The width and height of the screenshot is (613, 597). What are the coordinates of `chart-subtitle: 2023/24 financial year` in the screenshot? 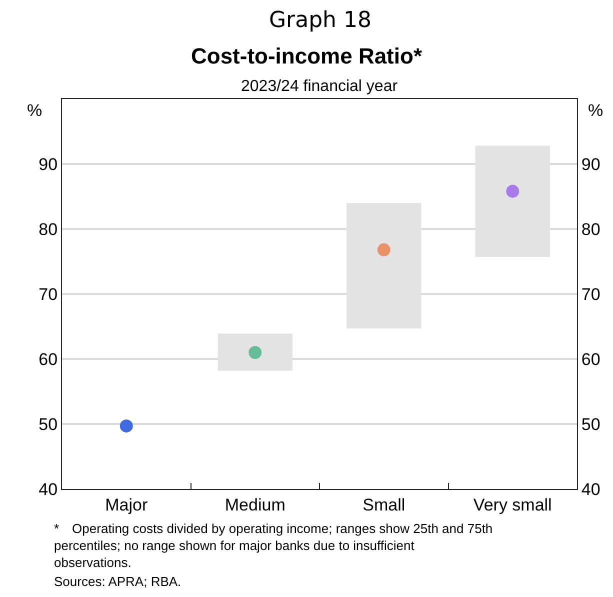 It's located at (319, 86).